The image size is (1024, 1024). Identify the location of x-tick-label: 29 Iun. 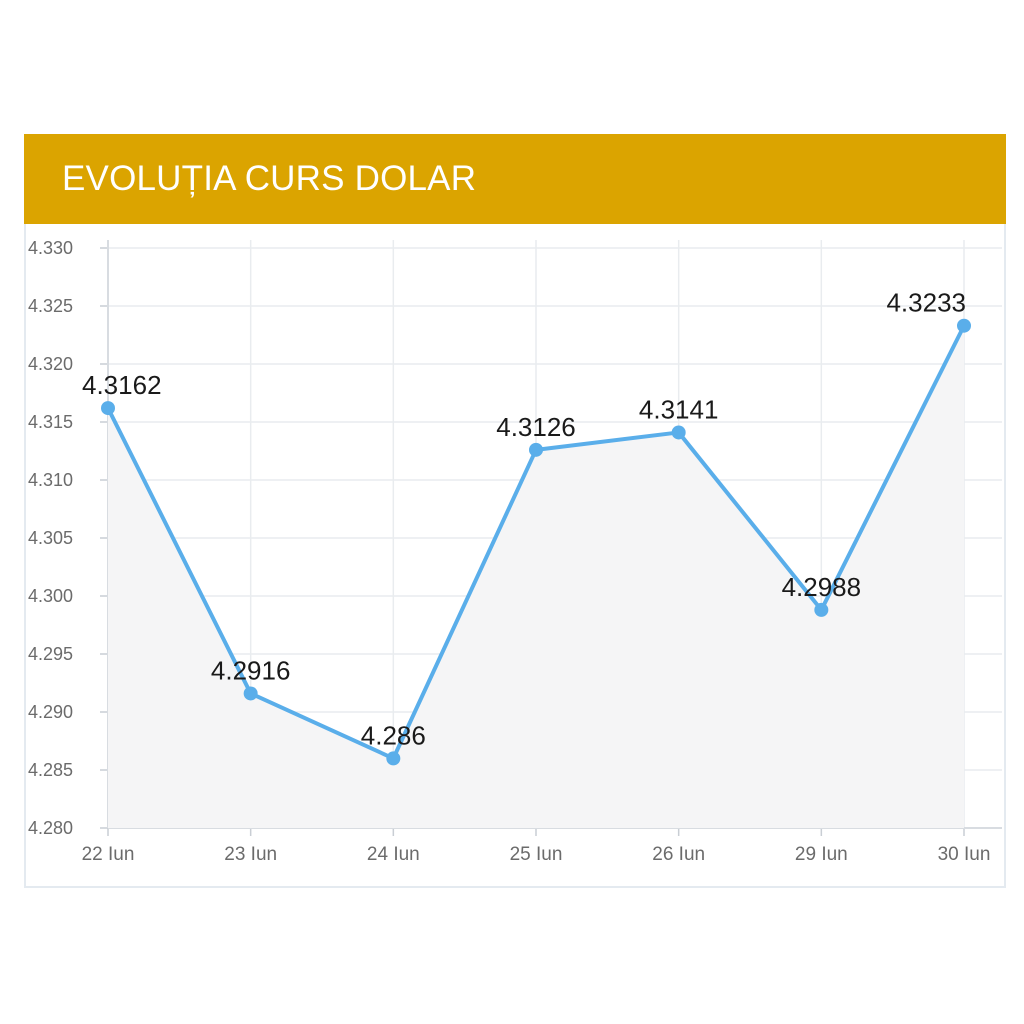
(821, 854).